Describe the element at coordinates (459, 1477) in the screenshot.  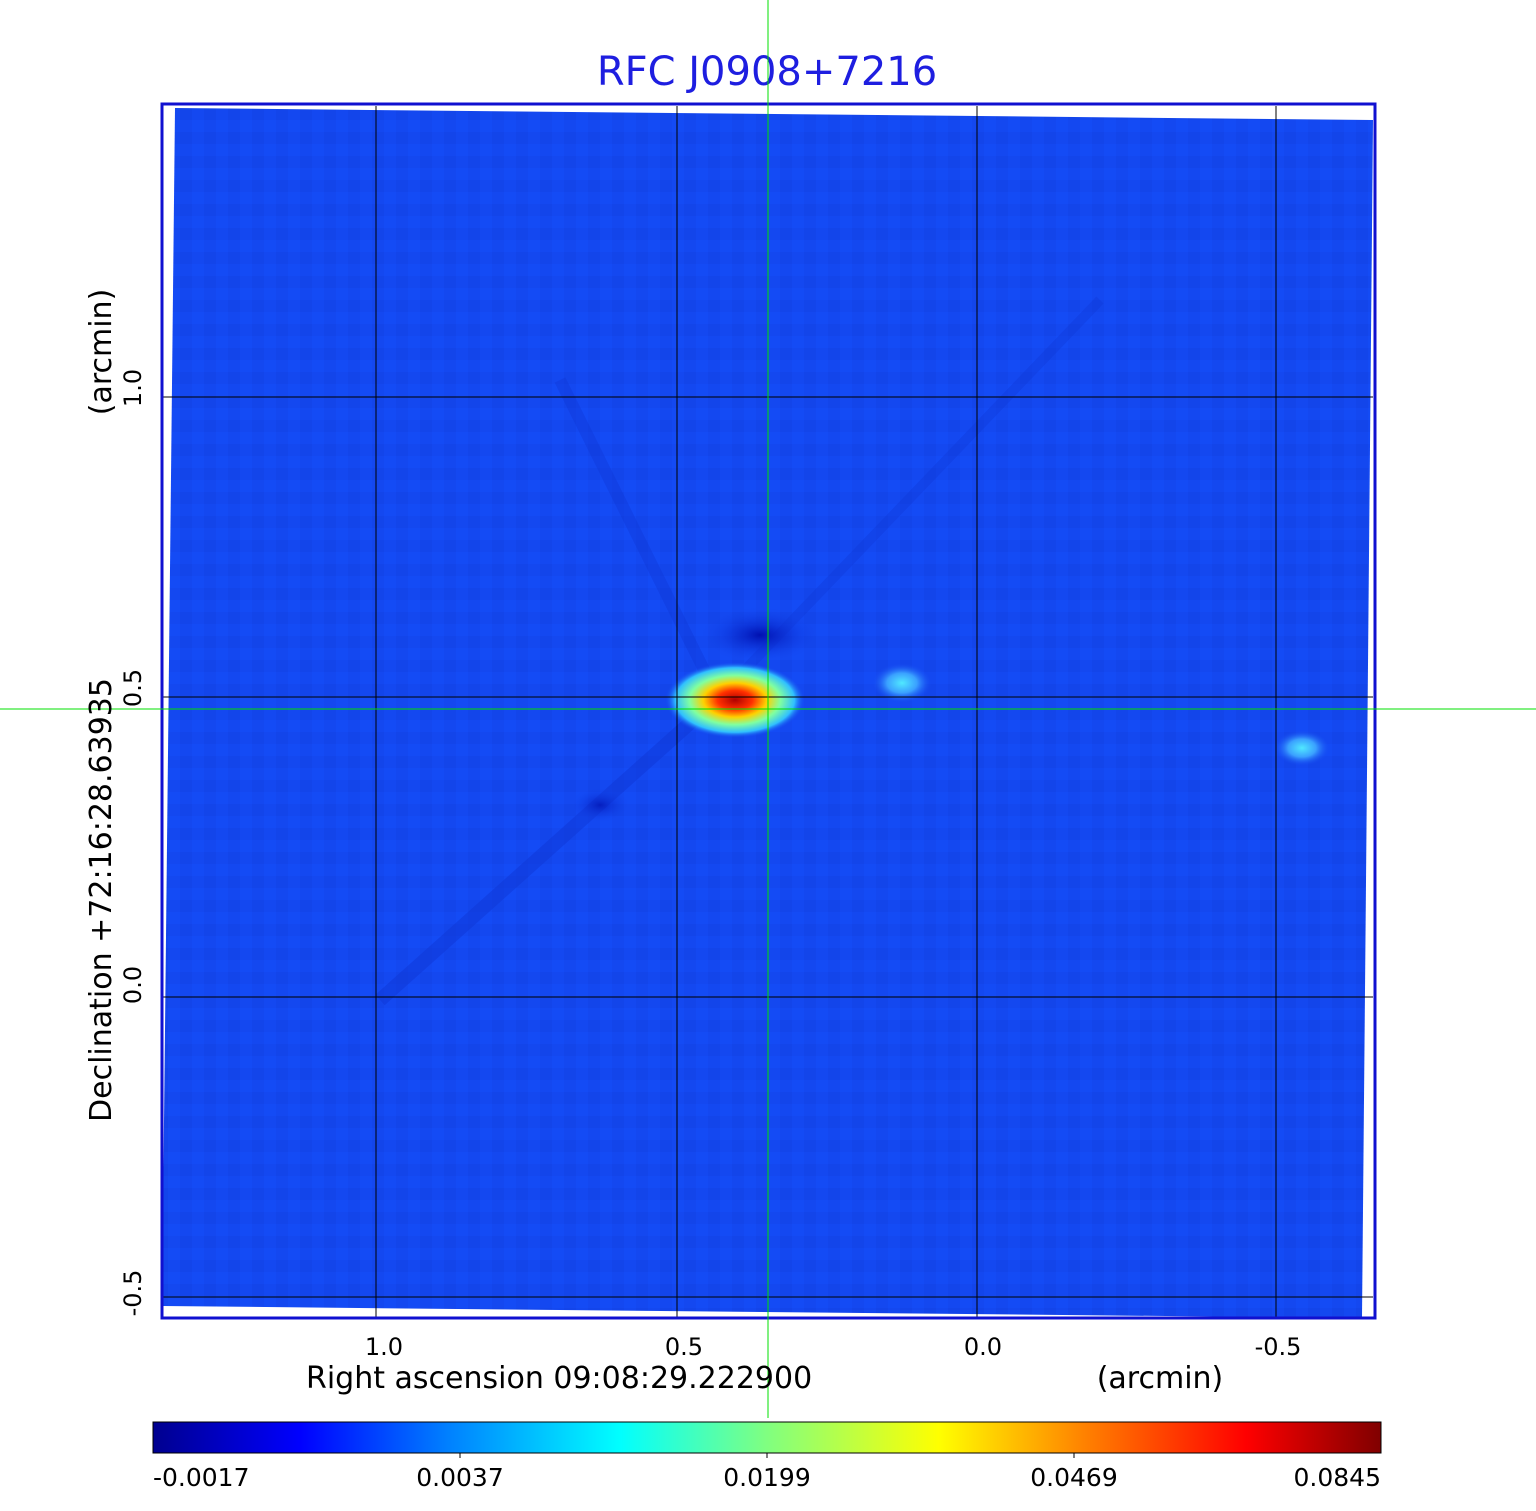
I see `colorbar-label: 0.0037` at that location.